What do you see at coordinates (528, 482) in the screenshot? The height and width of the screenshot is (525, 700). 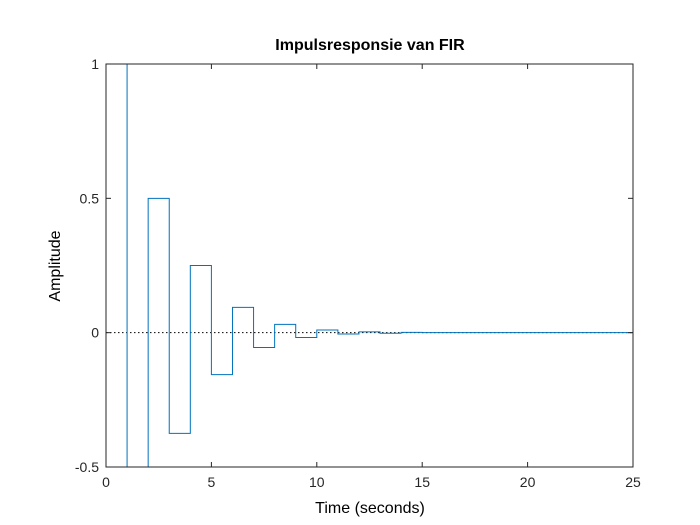 I see `x-tick-label-4: 20` at bounding box center [528, 482].